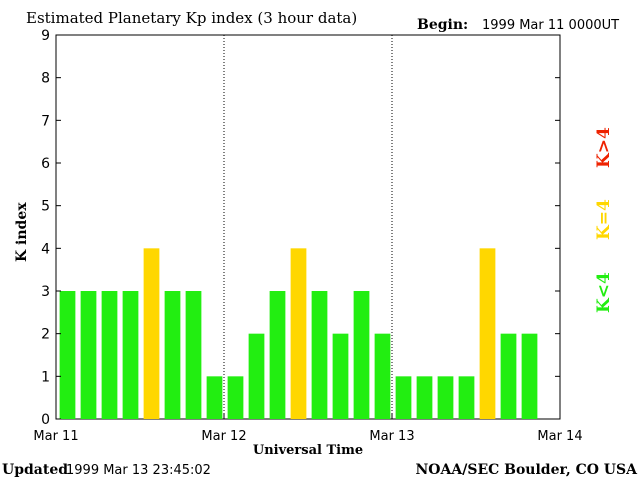  What do you see at coordinates (604, 219) in the screenshot?
I see `legend-k-equal-4: K=4` at bounding box center [604, 219].